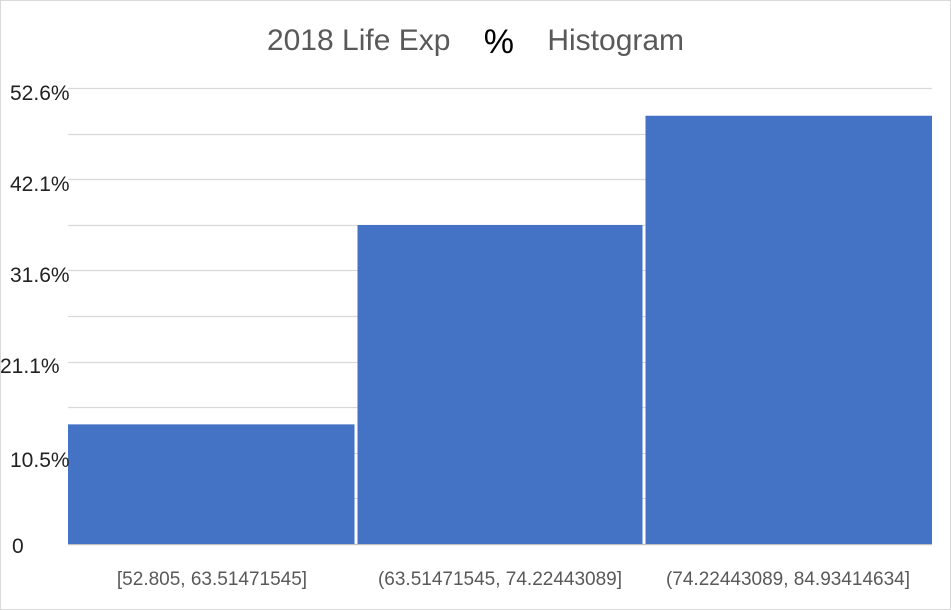 This screenshot has height=610, width=951. What do you see at coordinates (475, 40) in the screenshot?
I see `chart-title: 2018 Life Exp % Histogram` at bounding box center [475, 40].